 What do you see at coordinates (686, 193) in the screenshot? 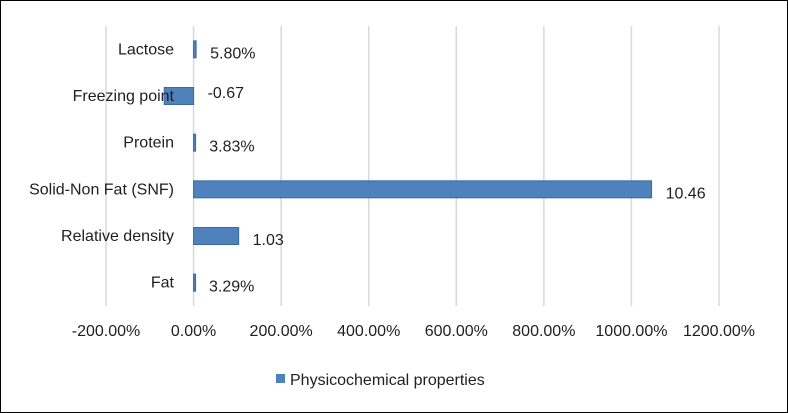
I see `data-label-2: 10.46` at bounding box center [686, 193].